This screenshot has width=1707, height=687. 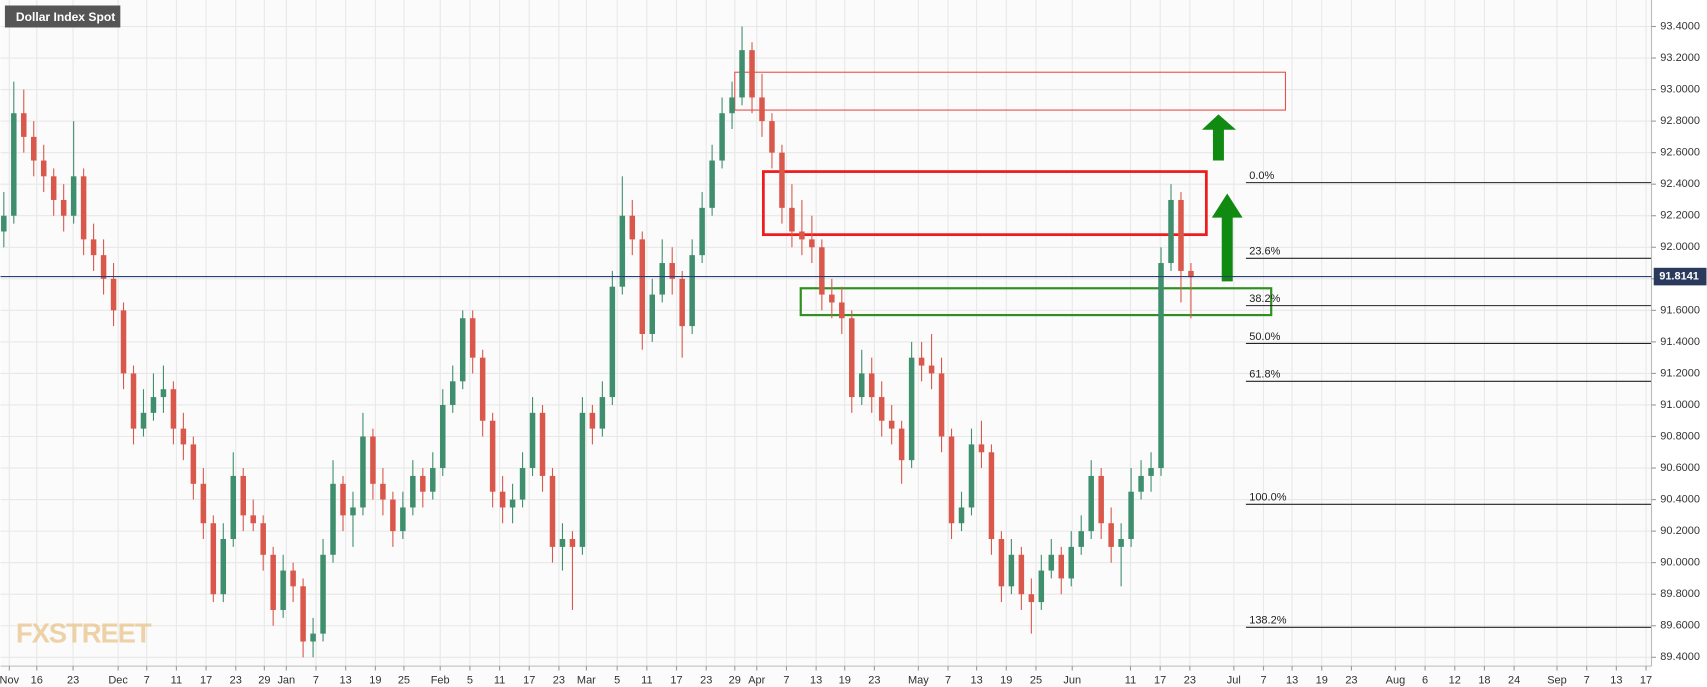 I want to click on chart-title: Dollar Index Spot, so click(x=65, y=17).